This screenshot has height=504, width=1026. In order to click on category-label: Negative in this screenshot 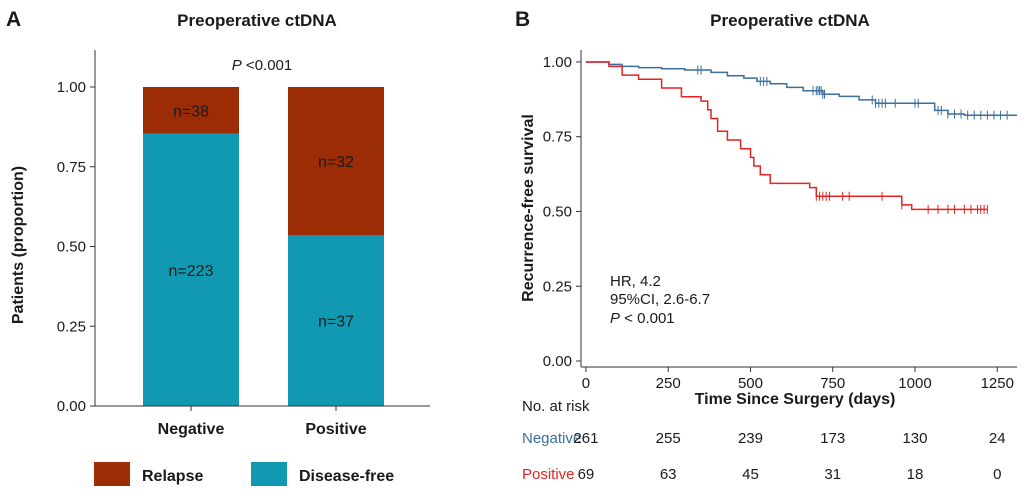, I will do `click(191, 429)`.